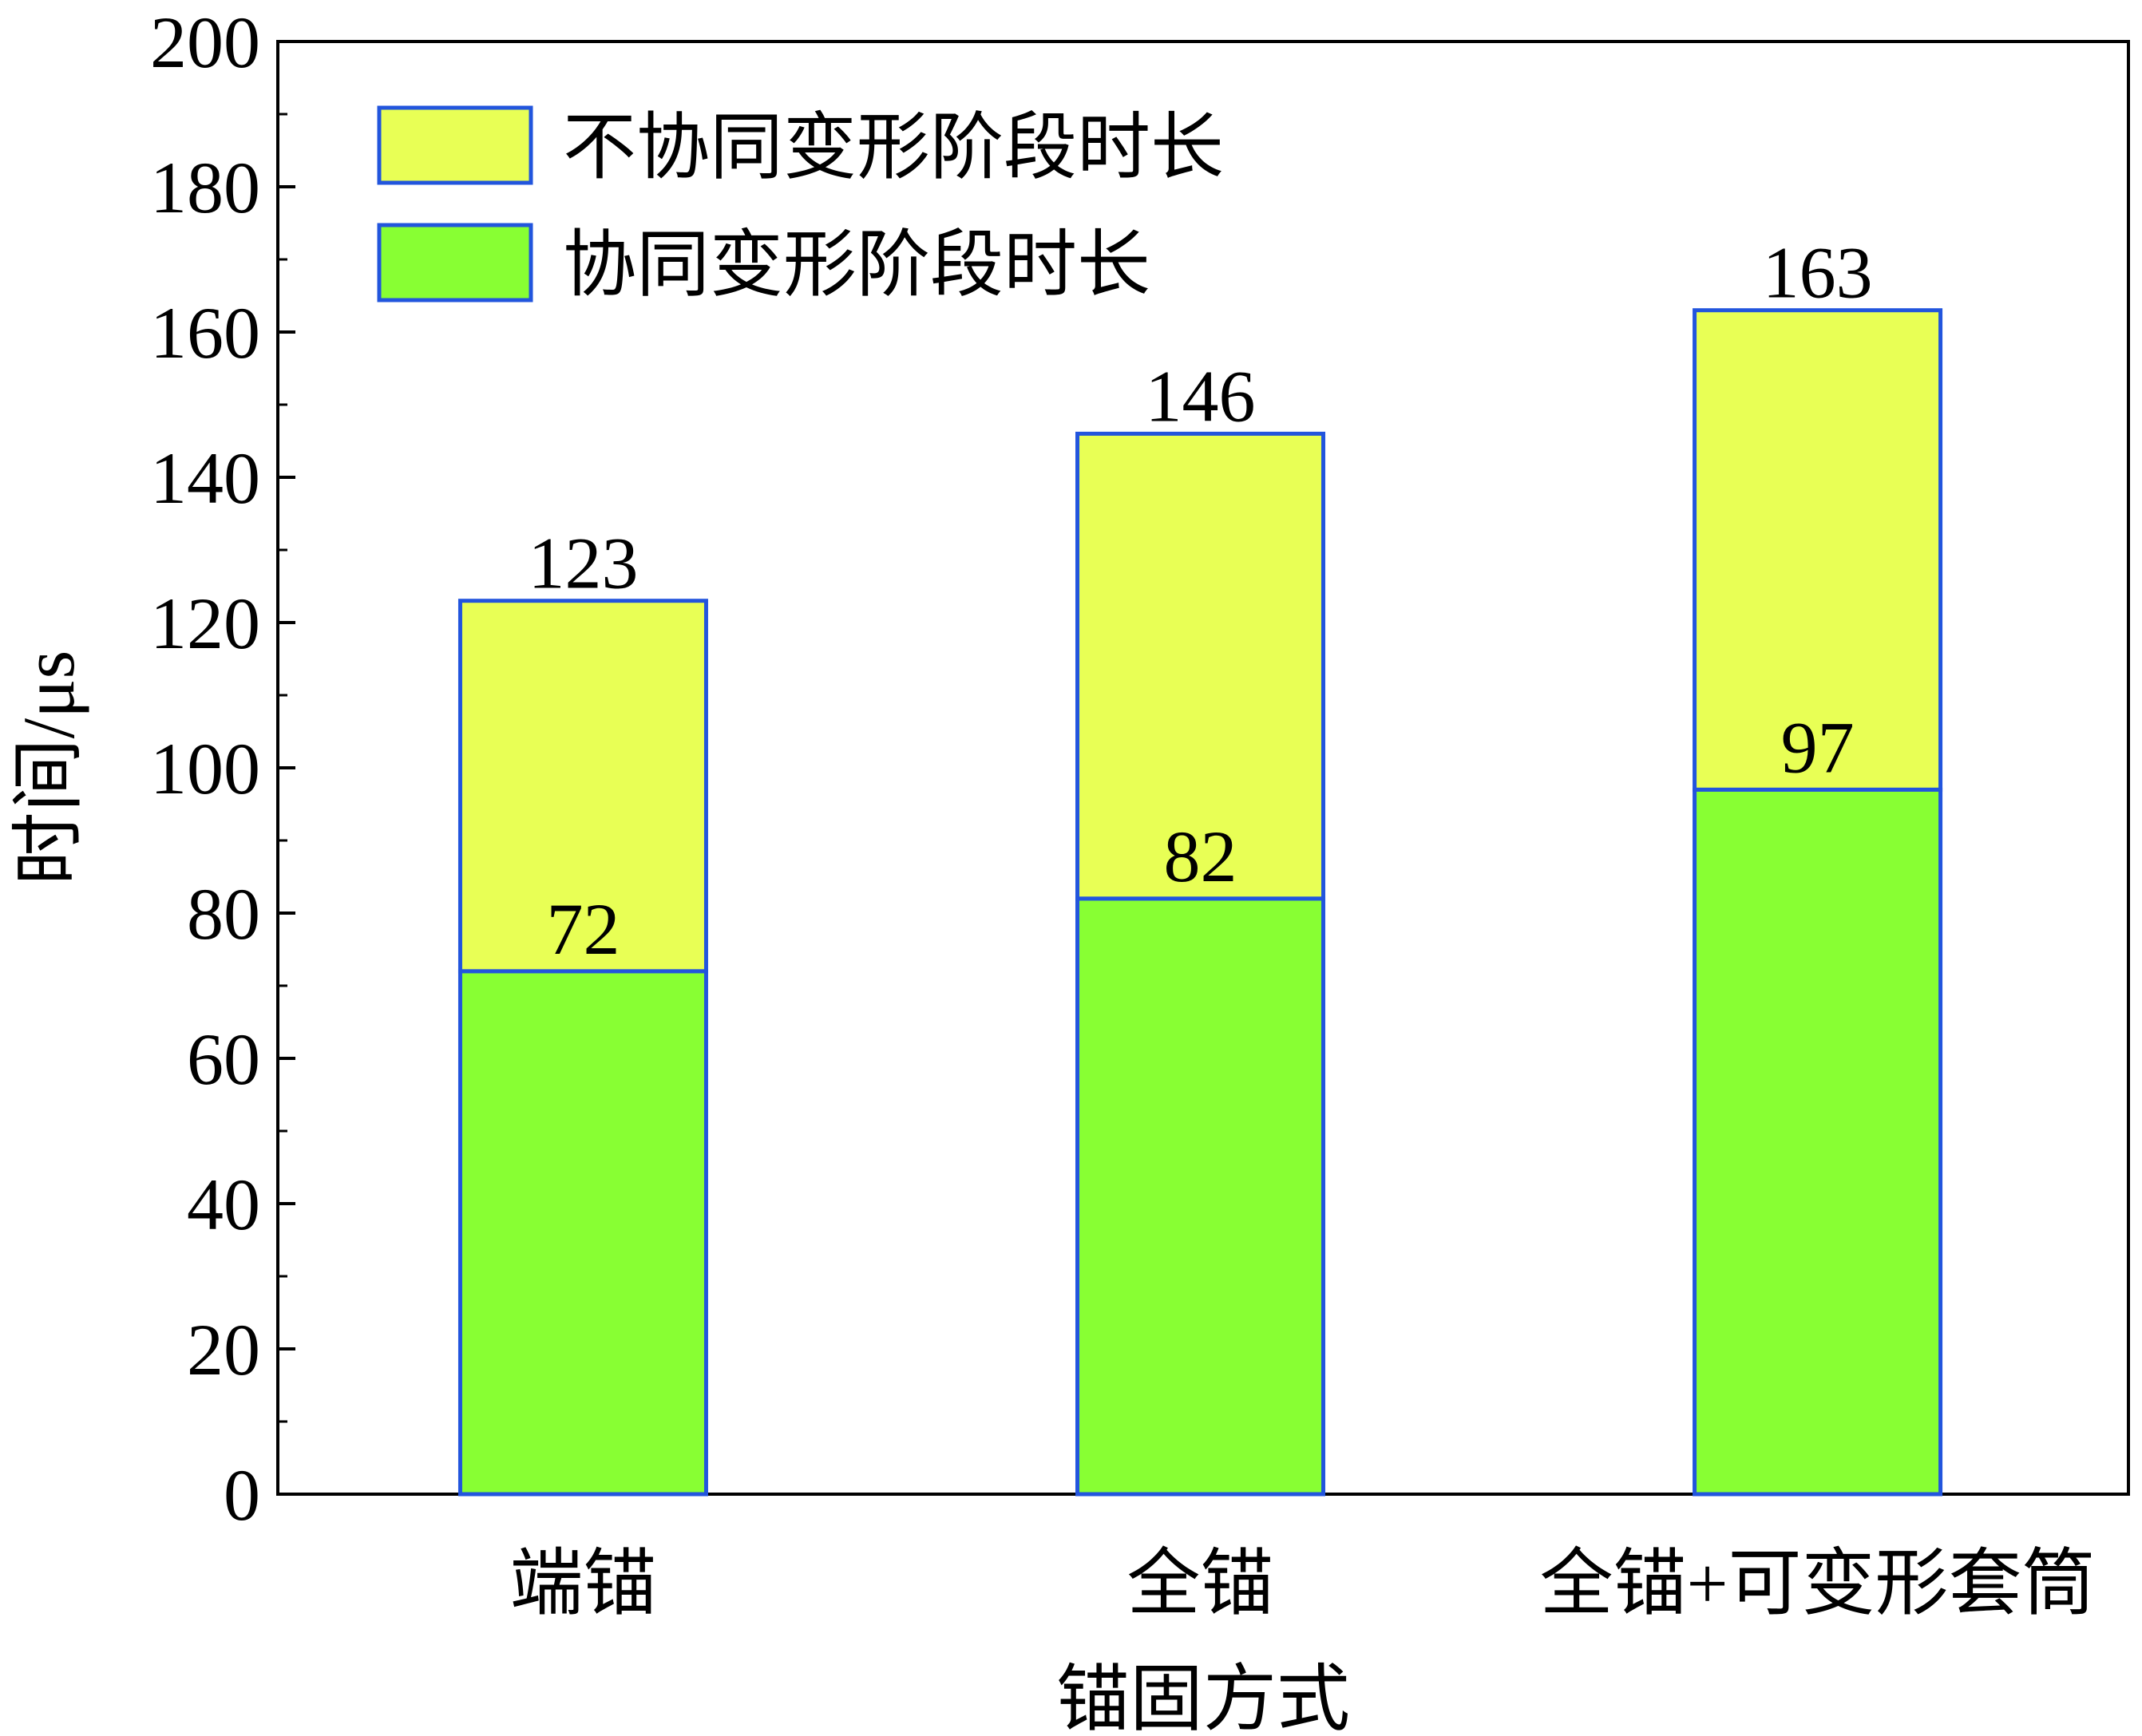 The height and width of the screenshot is (1736, 2142). I want to click on x-axis-title: 锚固方式, so click(1203, 1697).